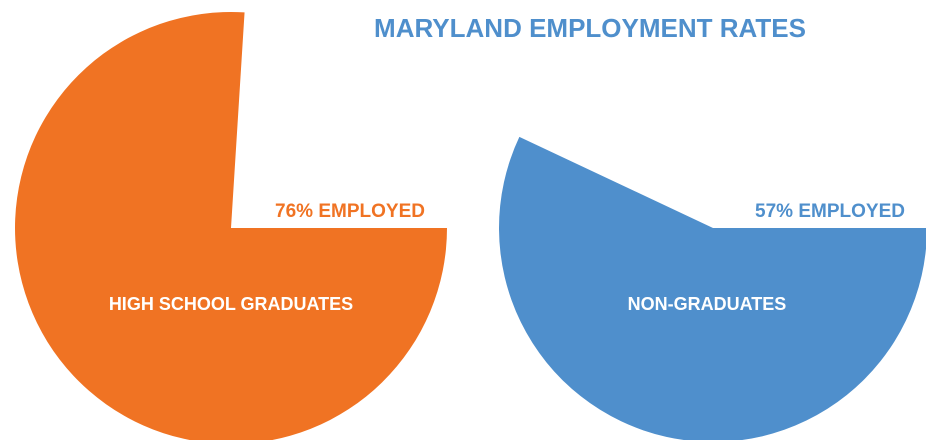  Describe the element at coordinates (830, 211) in the screenshot. I see `value-label: 57% EMPLOYED` at that location.